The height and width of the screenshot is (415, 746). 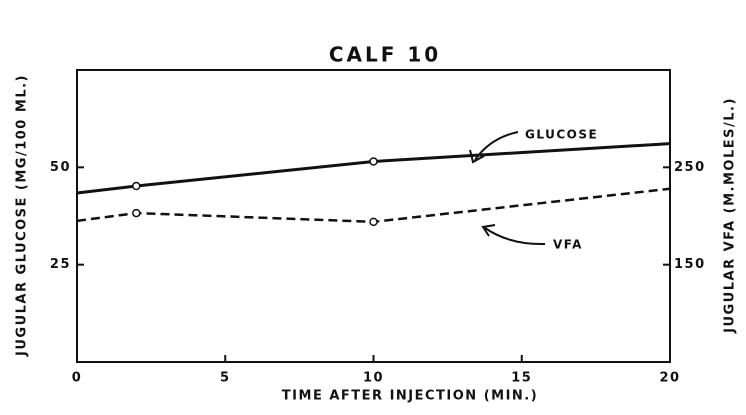 What do you see at coordinates (730, 215) in the screenshot?
I see `y2-axis-label: JUGULAR VFA (M.MOLES/L.)` at bounding box center [730, 215].